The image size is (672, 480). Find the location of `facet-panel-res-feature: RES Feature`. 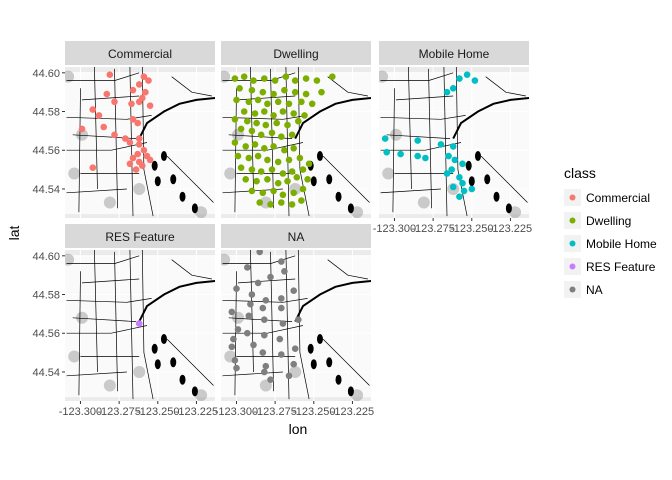

facet-panel-res-feature: RES Feature is located at coordinates (140, 312).